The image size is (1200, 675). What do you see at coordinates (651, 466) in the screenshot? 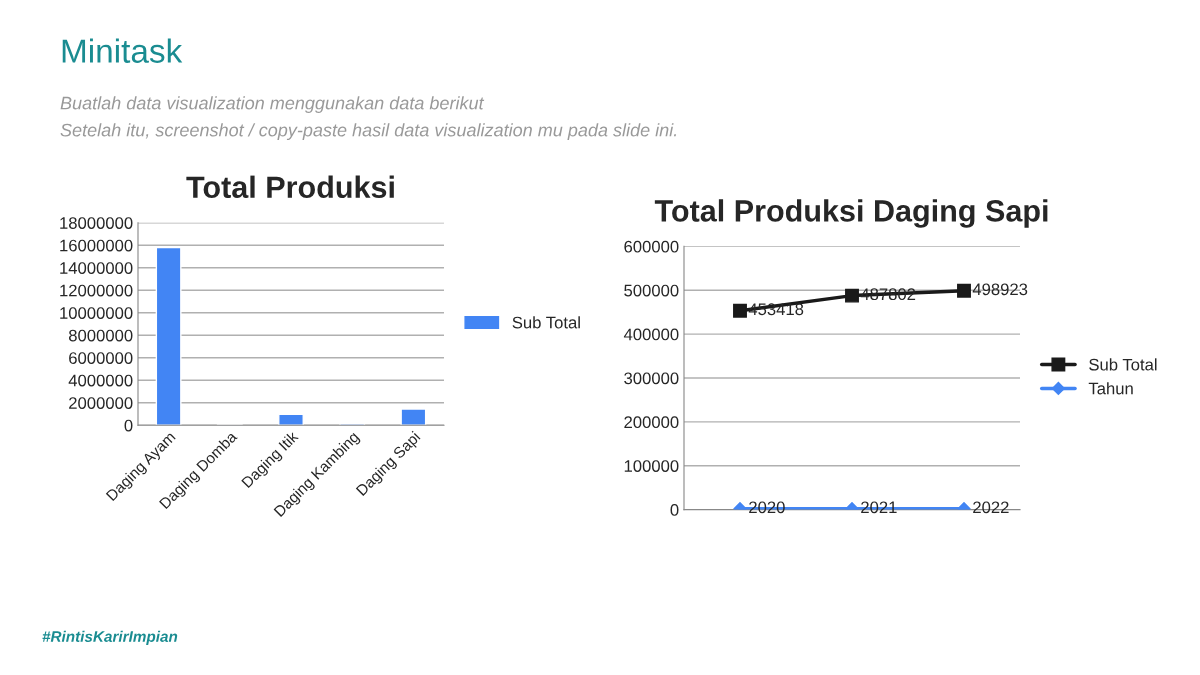
I see `y-tick-label: 100000` at bounding box center [651, 466].